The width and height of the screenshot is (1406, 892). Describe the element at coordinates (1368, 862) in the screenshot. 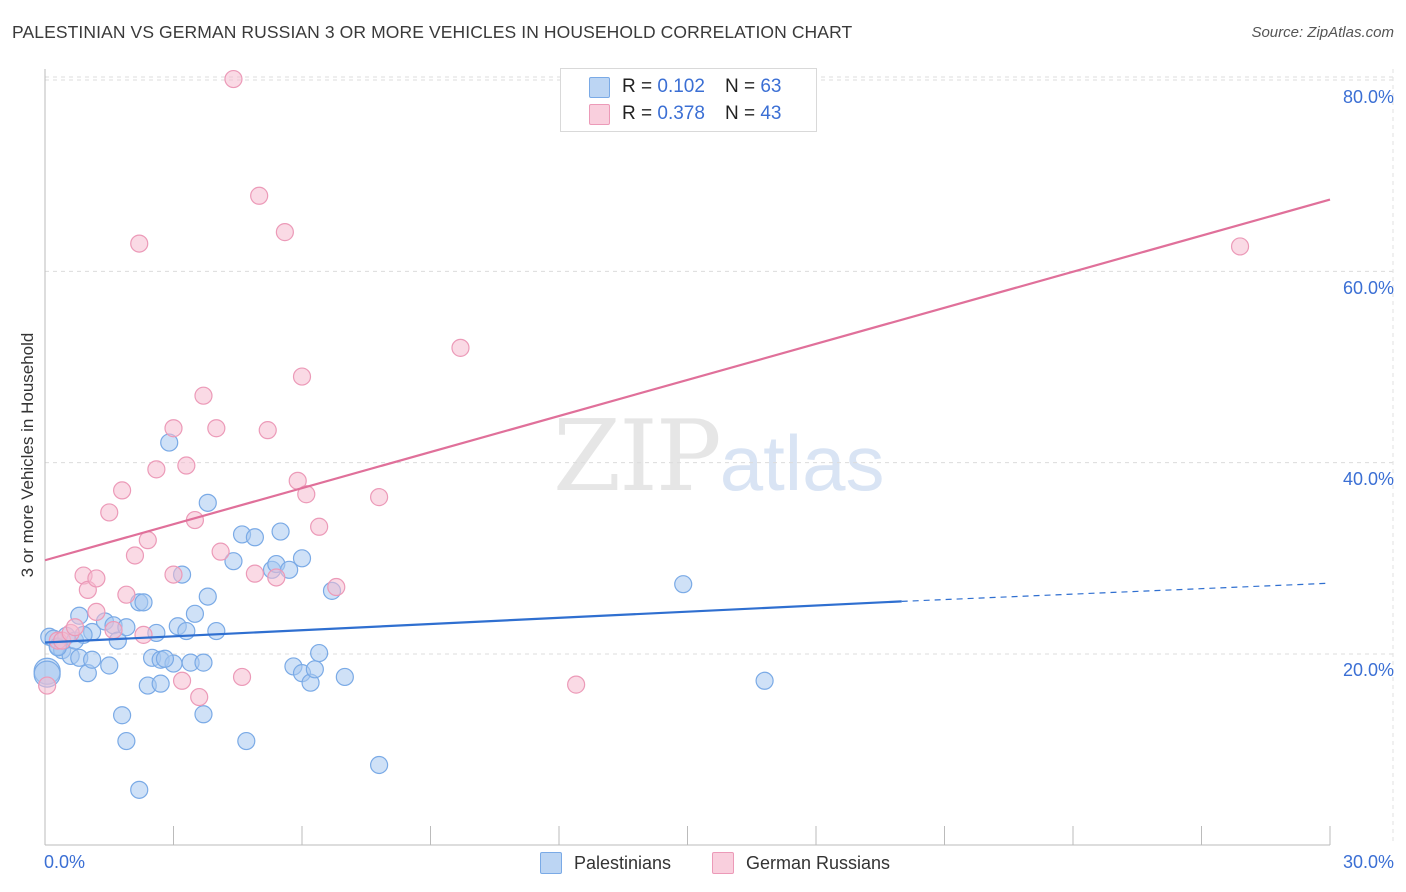

I see `x-tick-label-max: 30.0%` at that location.